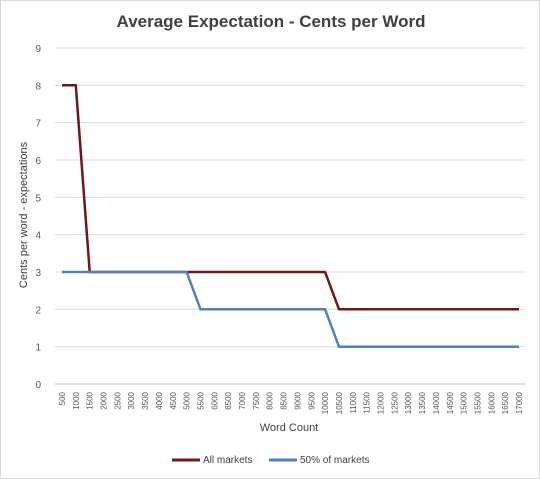 This screenshot has width=540, height=479. Describe the element at coordinates (38, 217) in the screenshot. I see `y-axis-ticks: 0 1 2 3 4 5 6 7 8 9` at that location.